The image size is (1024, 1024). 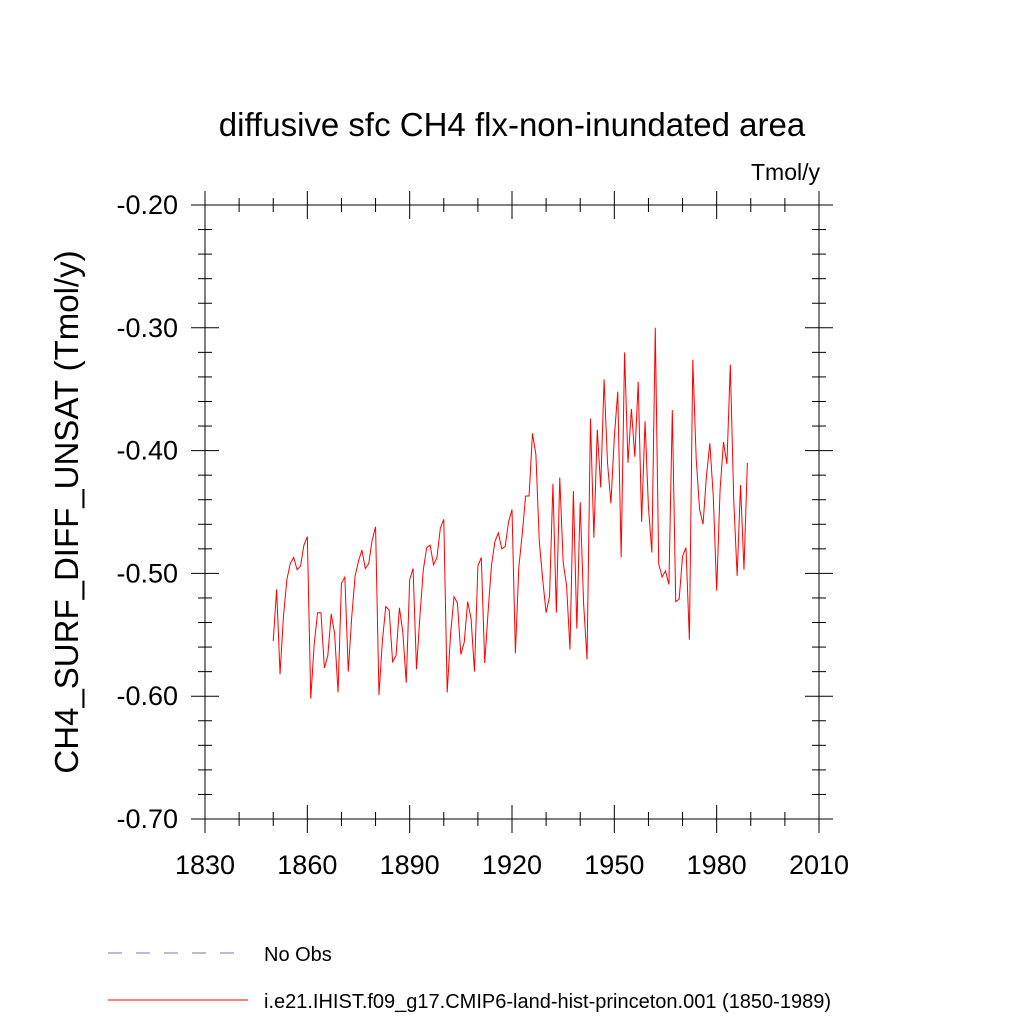 I want to click on units-label: Tmol/y, so click(x=786, y=172).